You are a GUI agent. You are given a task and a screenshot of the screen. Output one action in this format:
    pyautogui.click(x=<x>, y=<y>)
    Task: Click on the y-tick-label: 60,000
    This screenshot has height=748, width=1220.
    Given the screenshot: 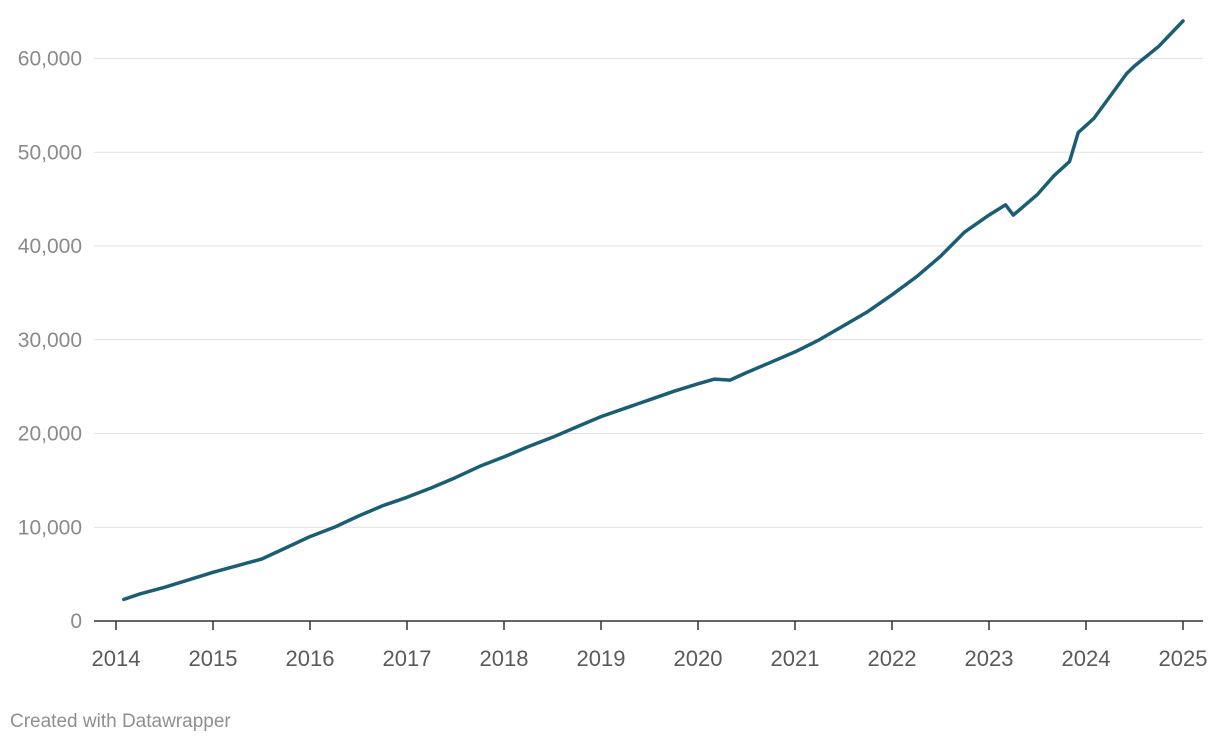 What is the action you would take?
    pyautogui.click(x=50, y=59)
    